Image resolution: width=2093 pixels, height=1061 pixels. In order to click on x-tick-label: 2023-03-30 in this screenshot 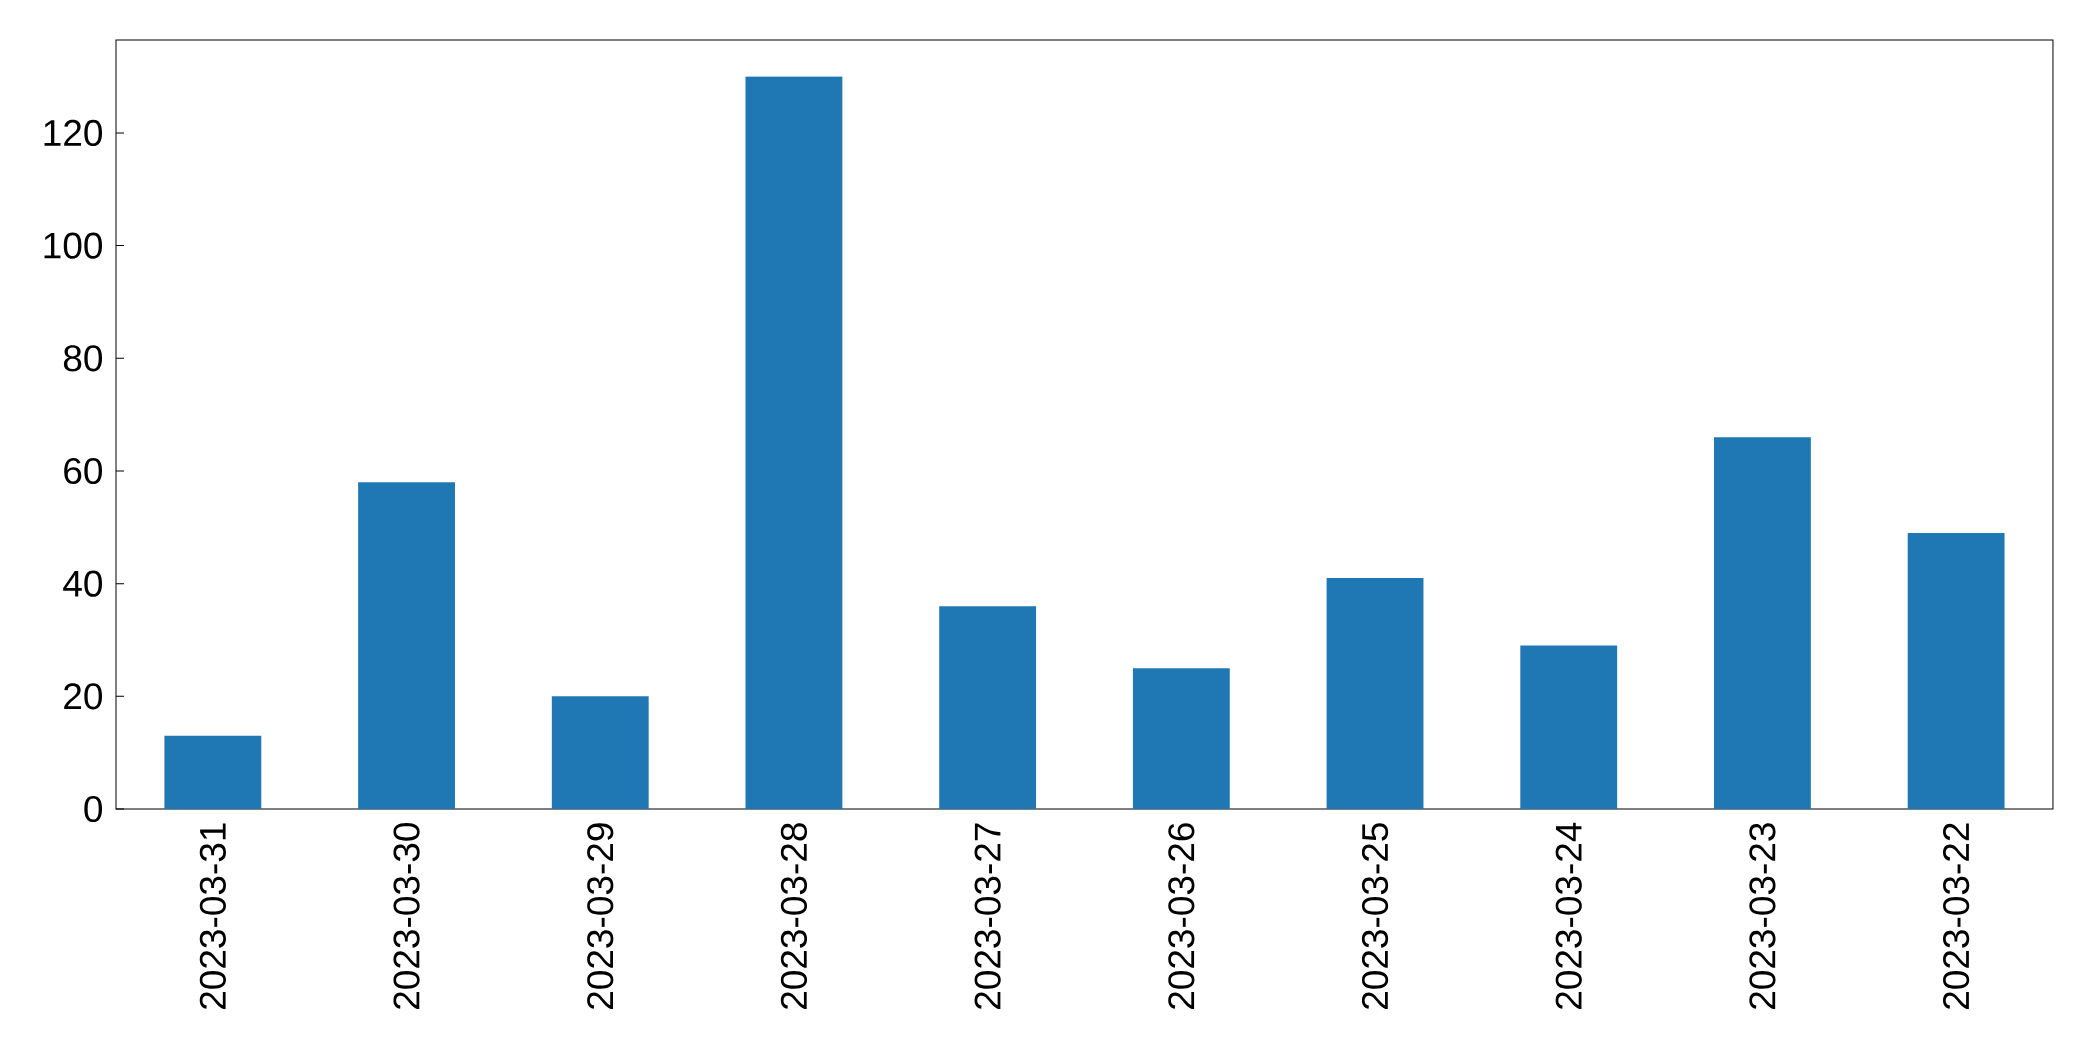, I will do `click(406, 916)`.